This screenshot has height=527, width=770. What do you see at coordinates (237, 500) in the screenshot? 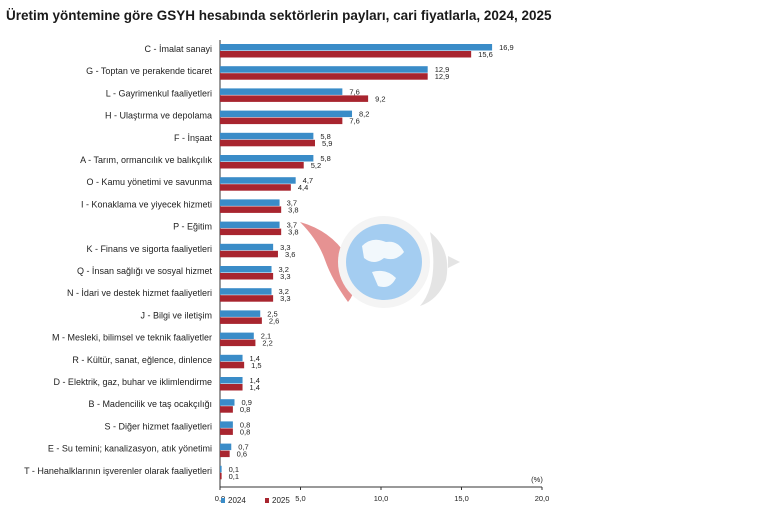
I see `legend-label-2024: 2024` at bounding box center [237, 500].